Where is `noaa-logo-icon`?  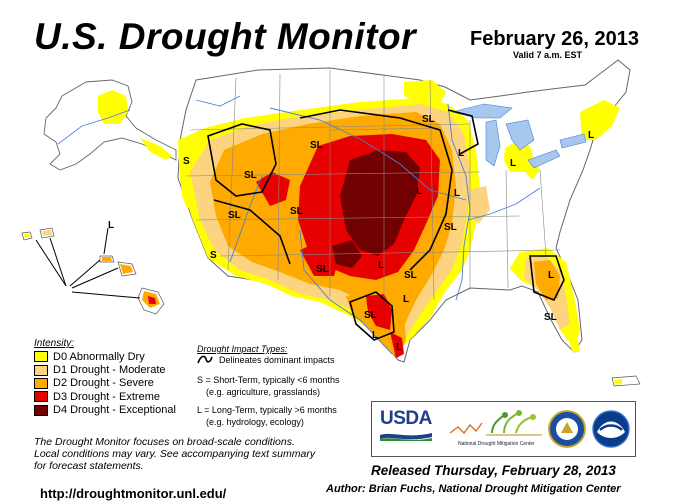
noaa-logo-icon is located at coordinates (611, 429).